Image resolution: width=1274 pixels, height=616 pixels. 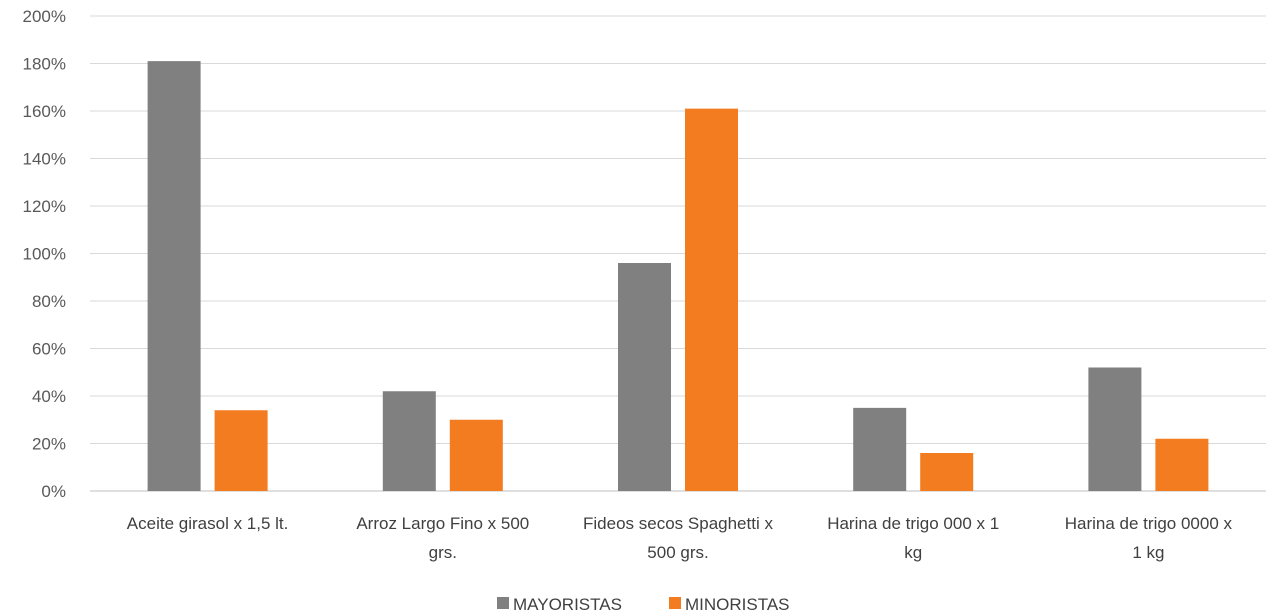 I want to click on x-category-label: 500 grs., so click(x=677, y=552).